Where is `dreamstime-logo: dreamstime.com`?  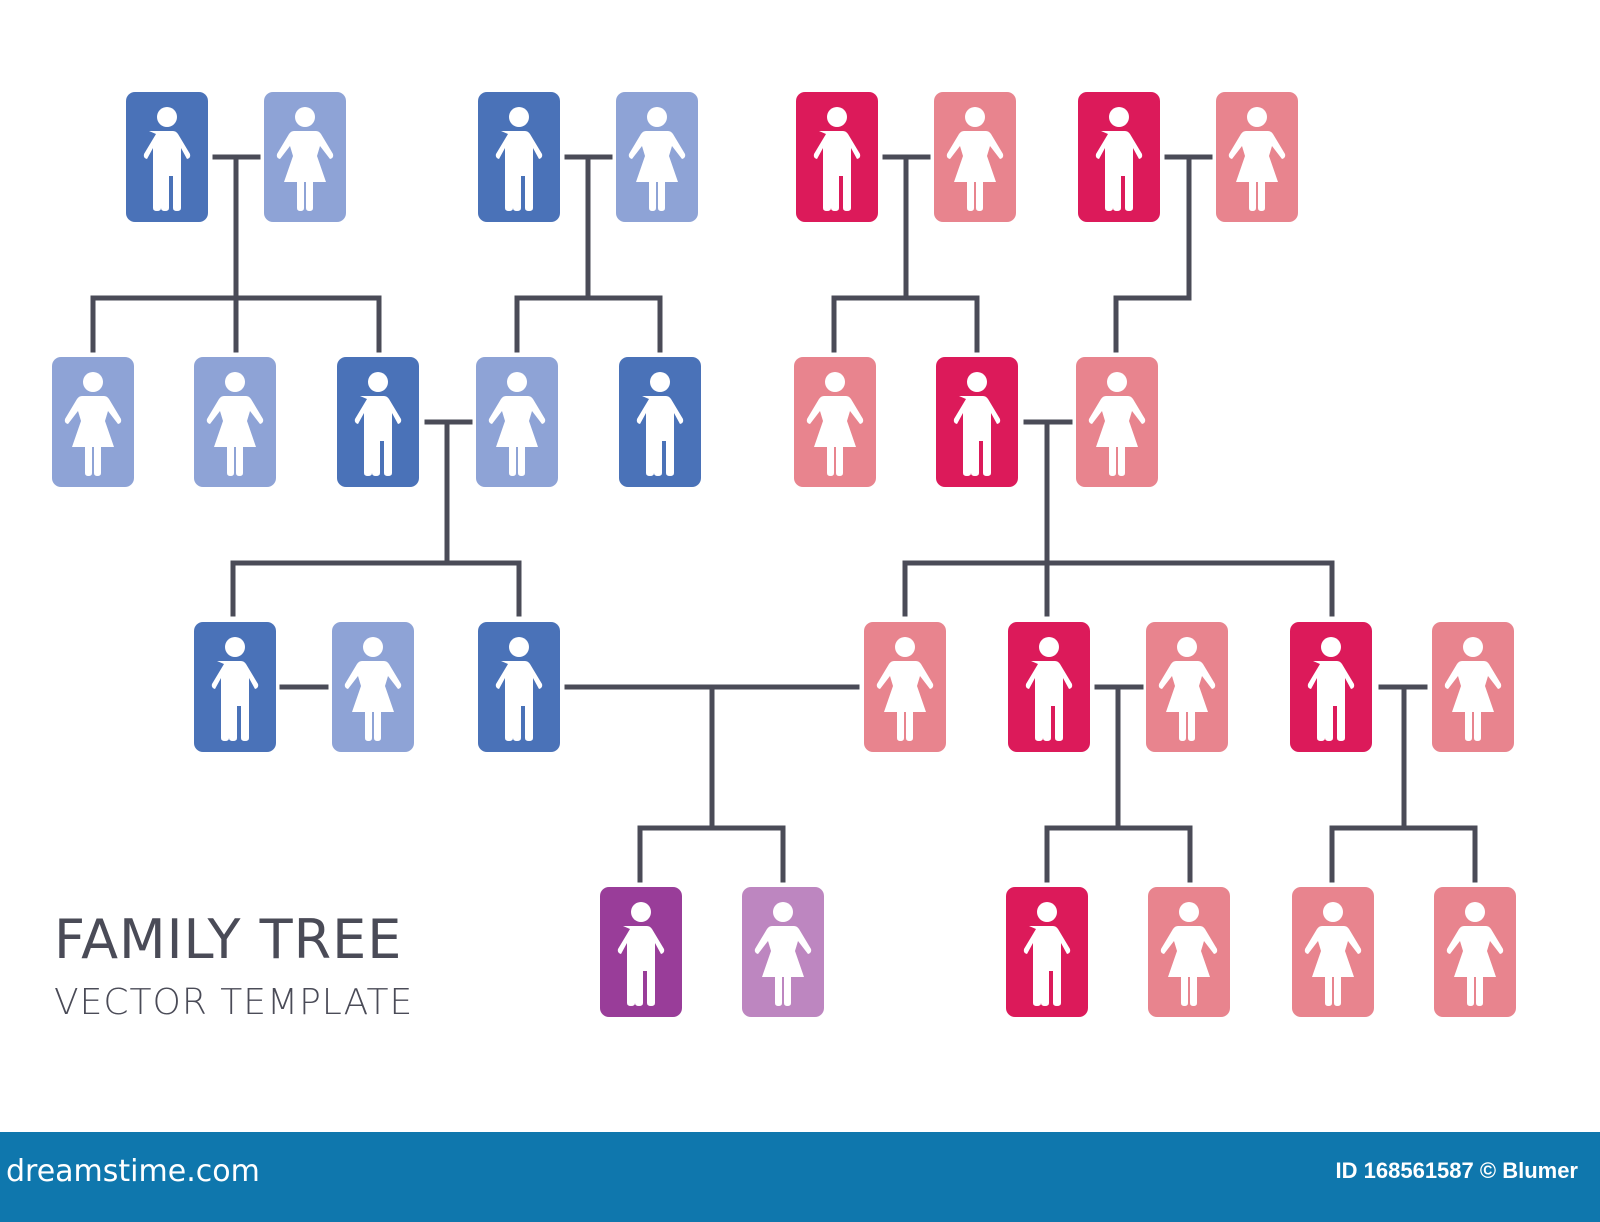 dreamstime-logo: dreamstime.com is located at coordinates (133, 1171).